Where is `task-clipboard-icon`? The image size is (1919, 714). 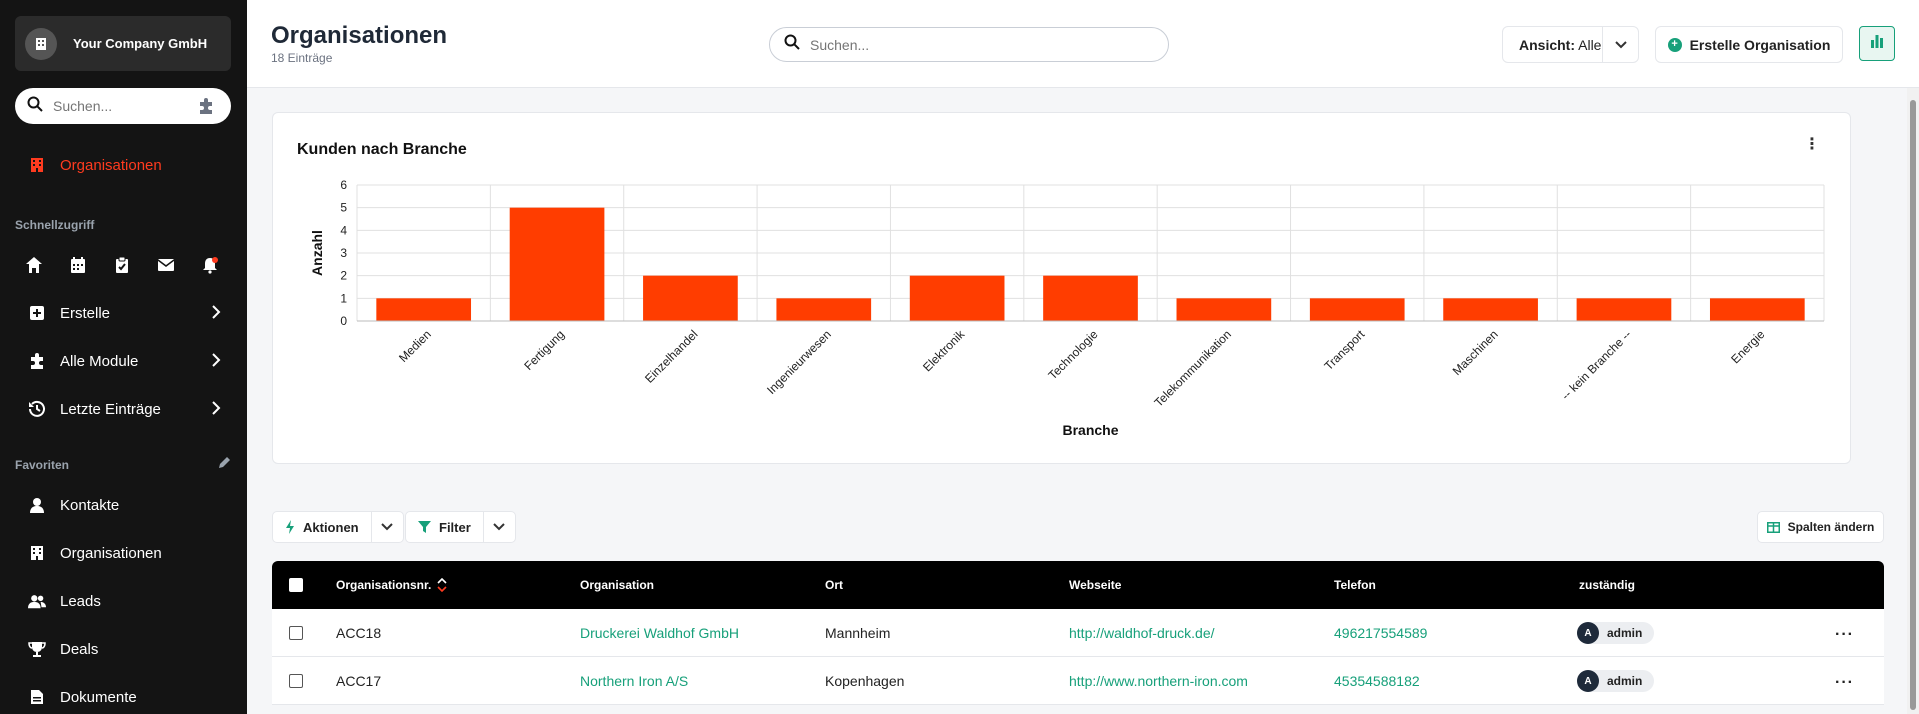 task-clipboard-icon is located at coordinates (122, 265).